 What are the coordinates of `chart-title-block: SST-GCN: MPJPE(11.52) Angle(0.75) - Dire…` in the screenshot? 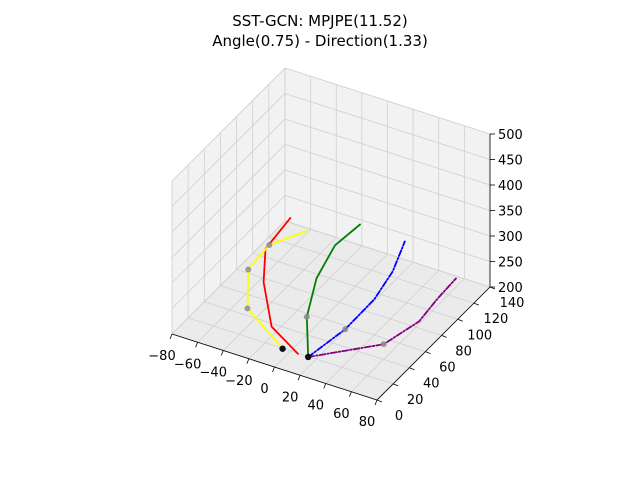 It's located at (320, 31).